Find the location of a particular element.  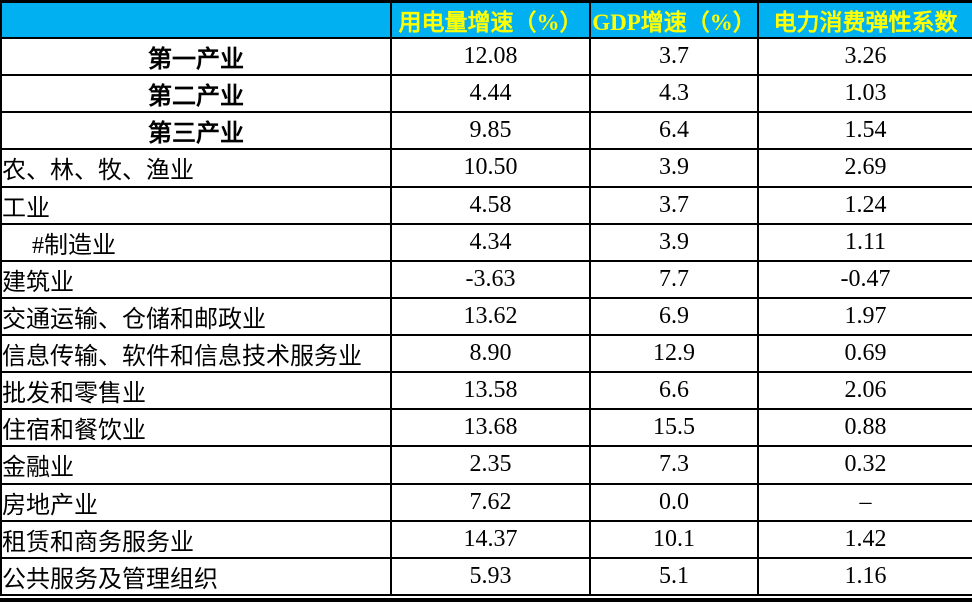

elasticity-value: – is located at coordinates (864, 502).